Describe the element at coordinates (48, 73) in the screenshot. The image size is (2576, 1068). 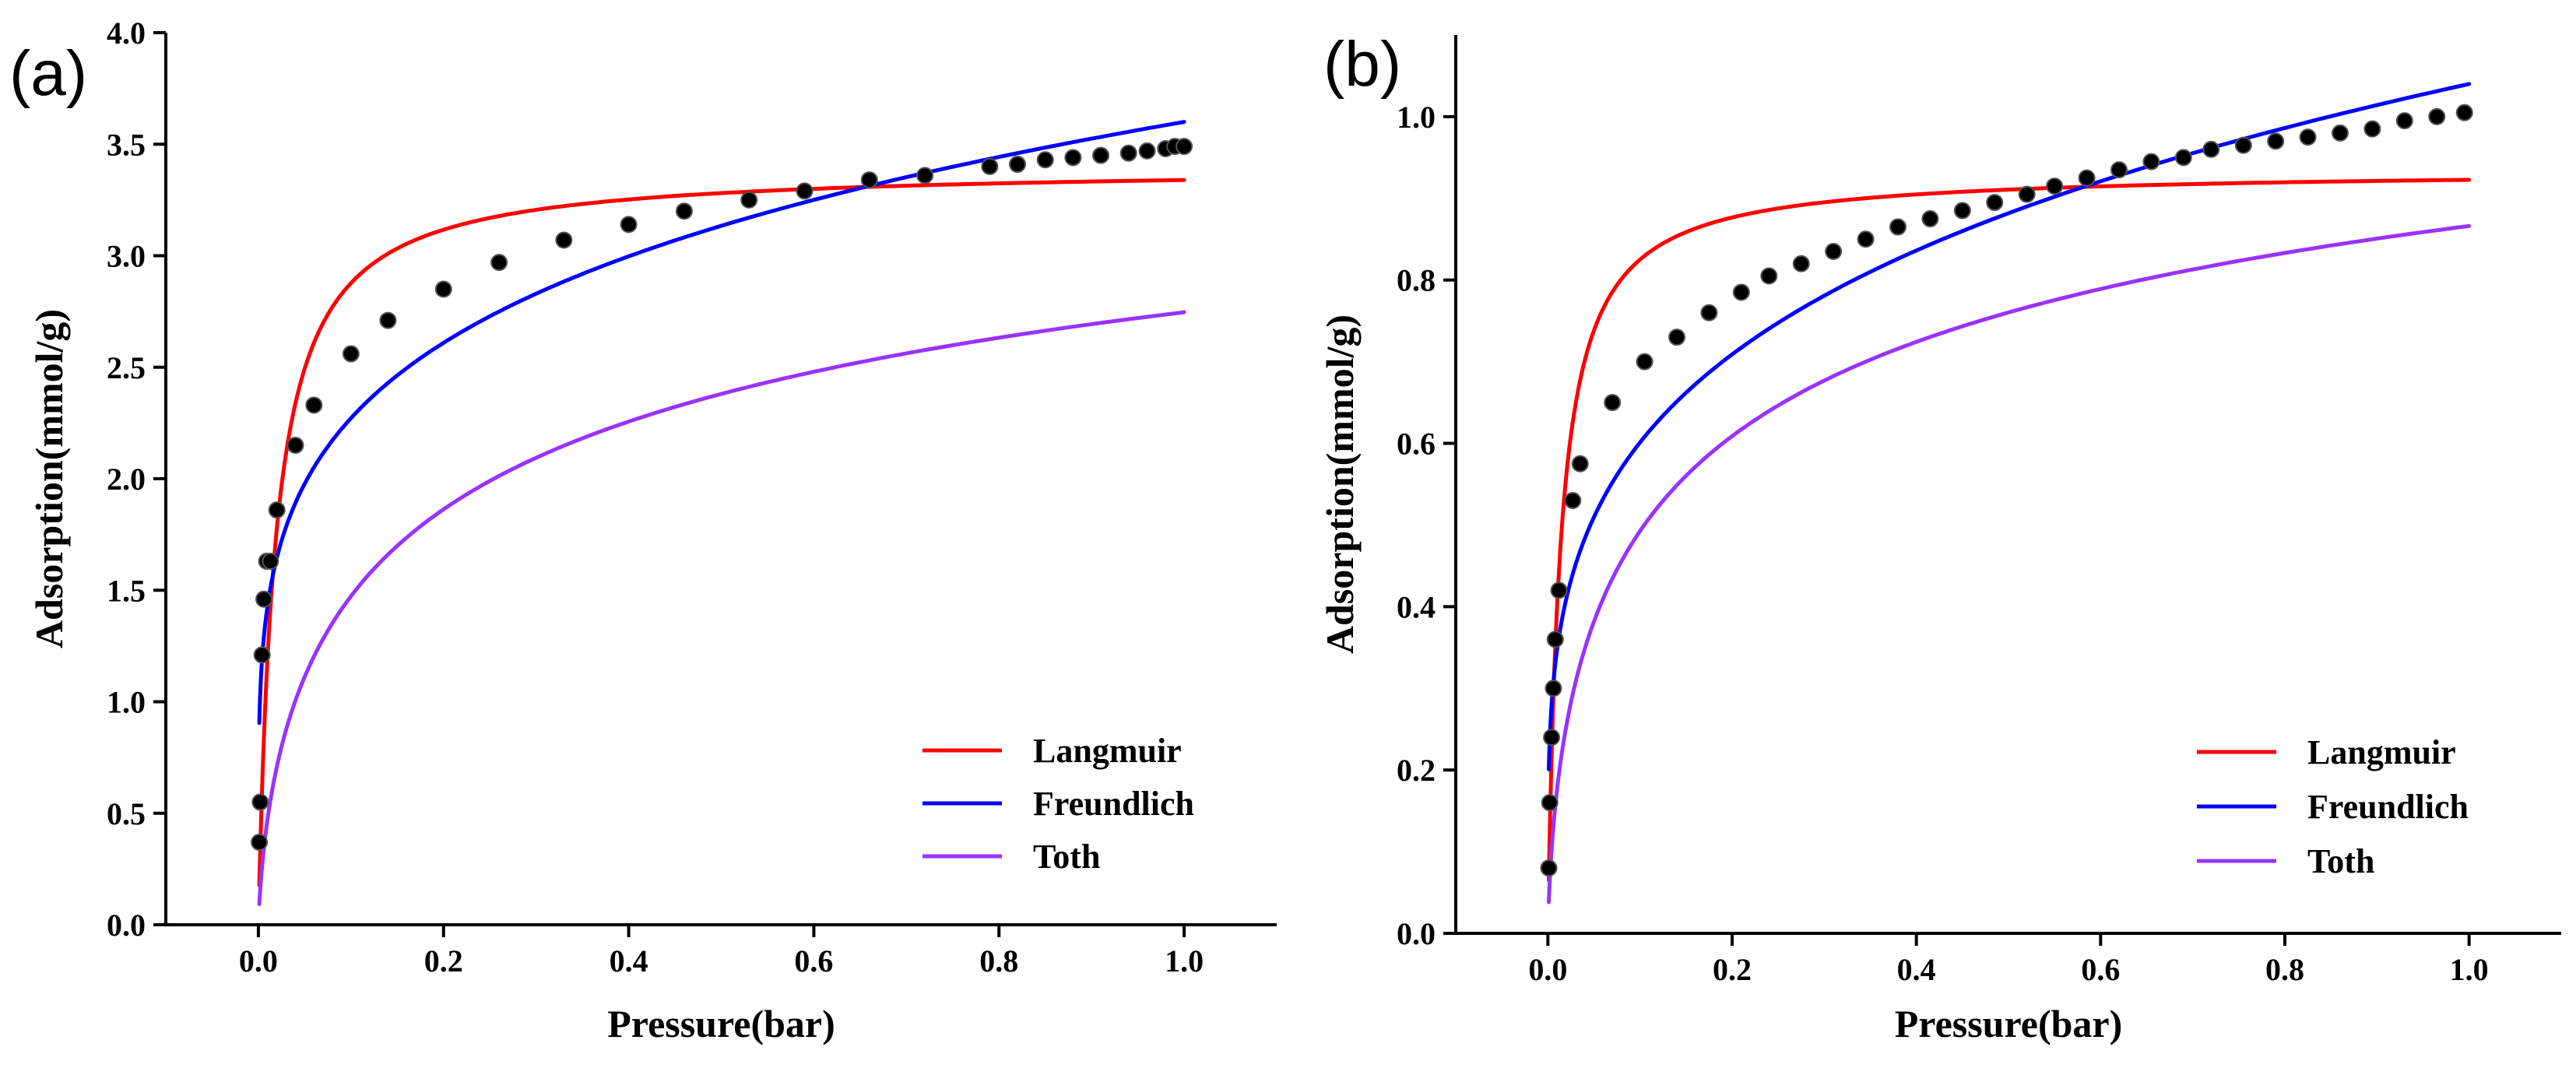
I see `panel-label: (a)` at that location.